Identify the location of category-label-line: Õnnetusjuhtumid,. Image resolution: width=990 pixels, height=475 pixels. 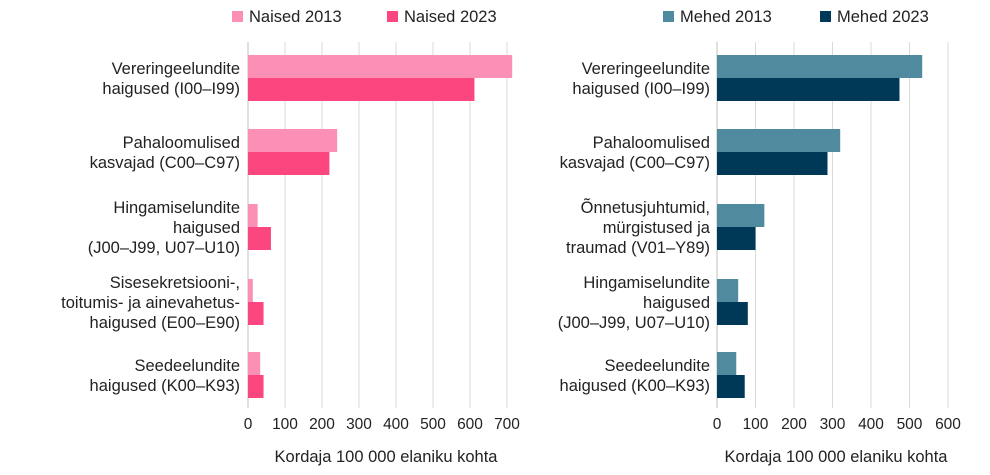
(645, 207).